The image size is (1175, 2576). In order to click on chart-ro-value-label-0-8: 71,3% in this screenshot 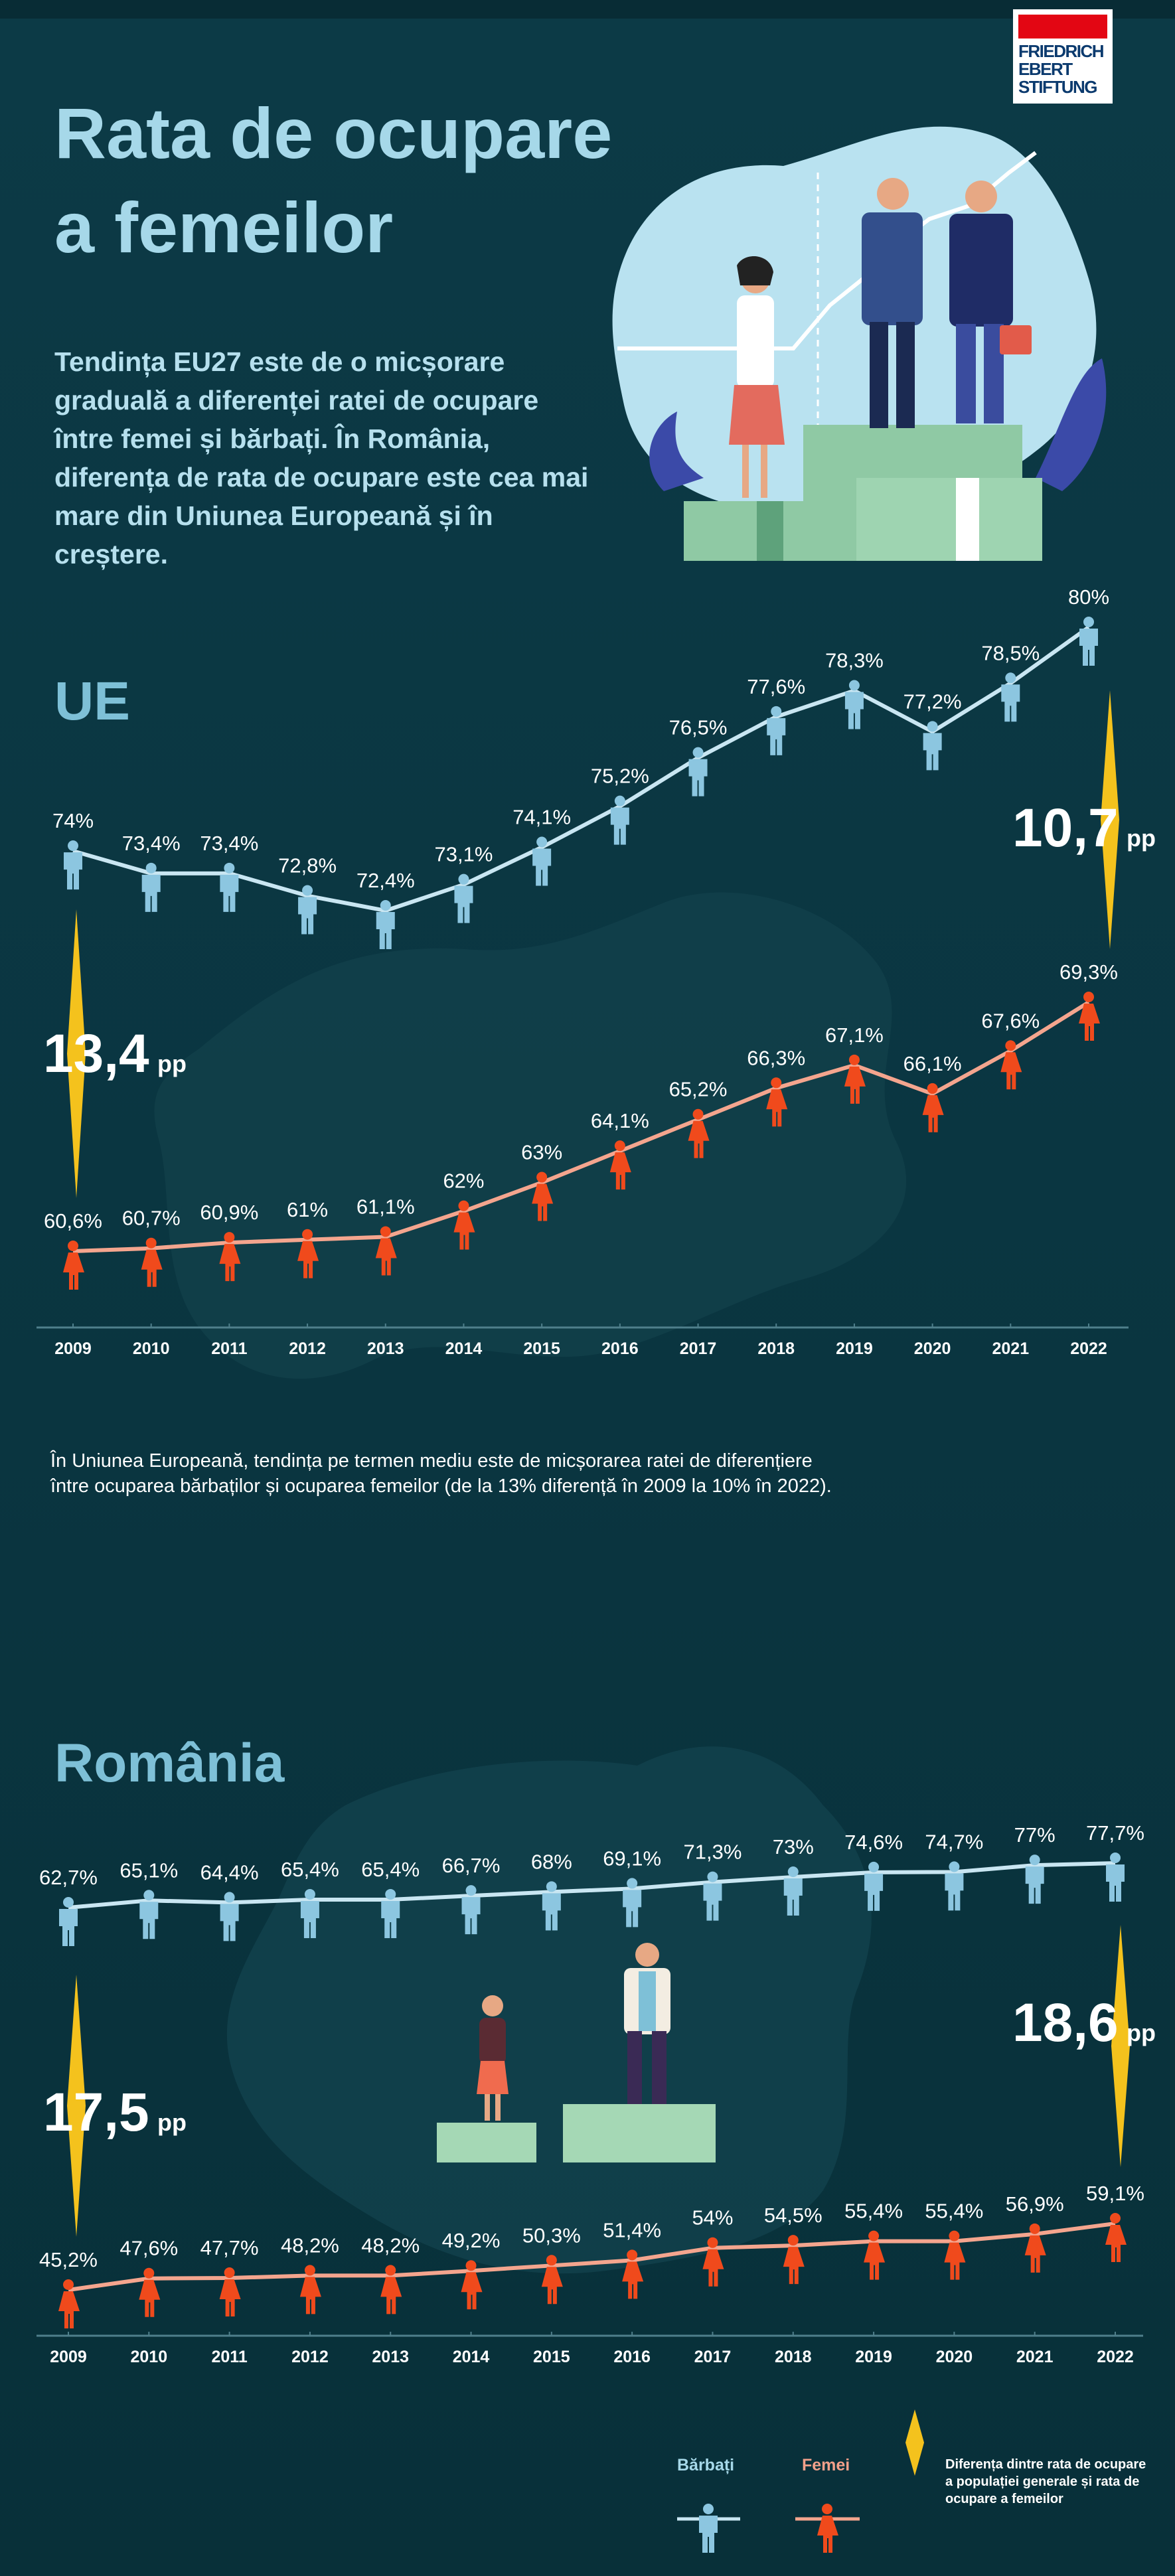, I will do `click(713, 1853)`.